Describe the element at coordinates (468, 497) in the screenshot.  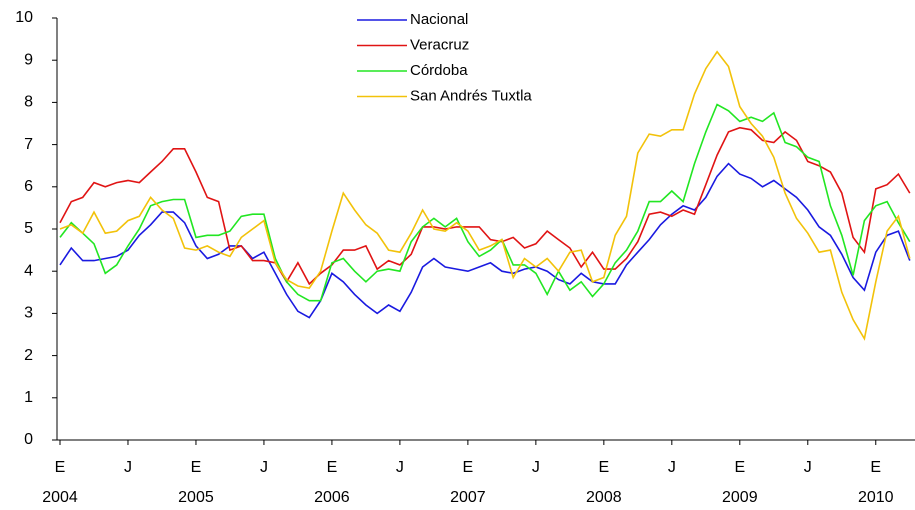
I see `year-label: 2007` at that location.